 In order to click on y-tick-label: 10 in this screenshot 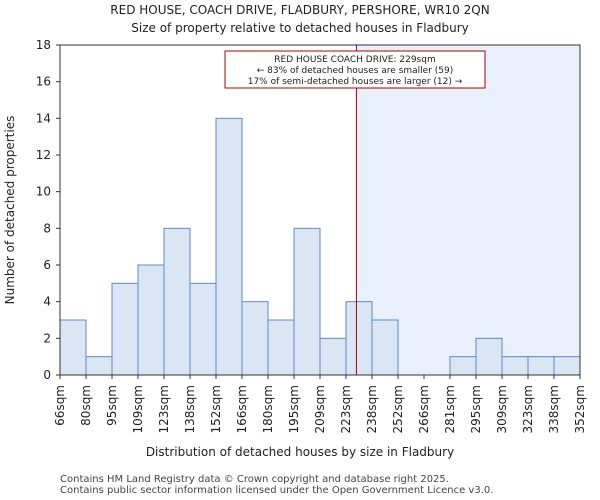, I will do `click(43, 192)`.